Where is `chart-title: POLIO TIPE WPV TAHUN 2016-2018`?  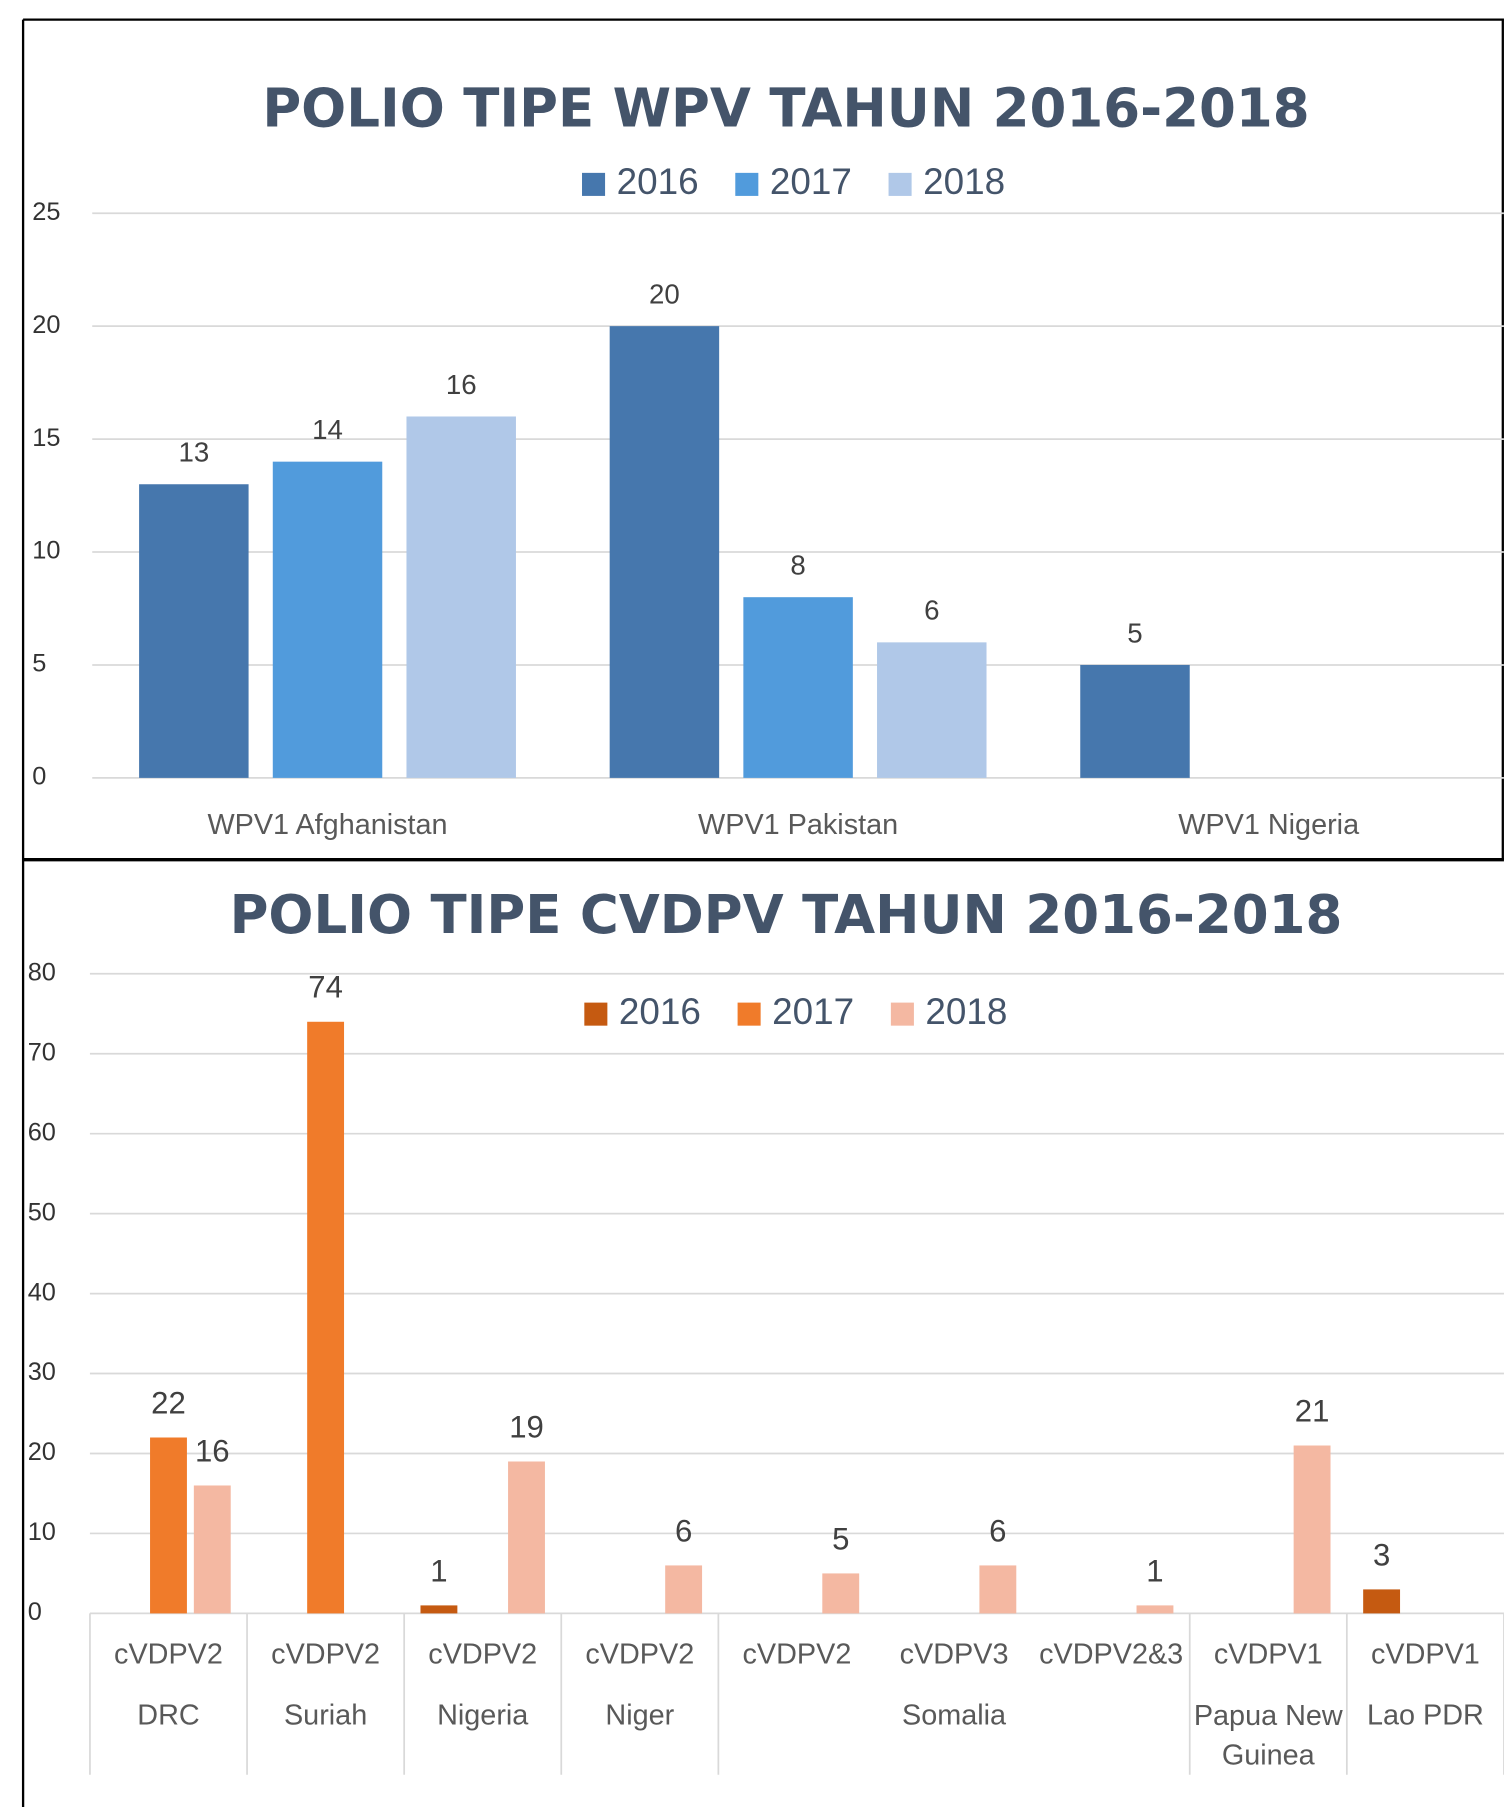 chart-title: POLIO TIPE WPV TAHUN 2016-2018 is located at coordinates (785, 108).